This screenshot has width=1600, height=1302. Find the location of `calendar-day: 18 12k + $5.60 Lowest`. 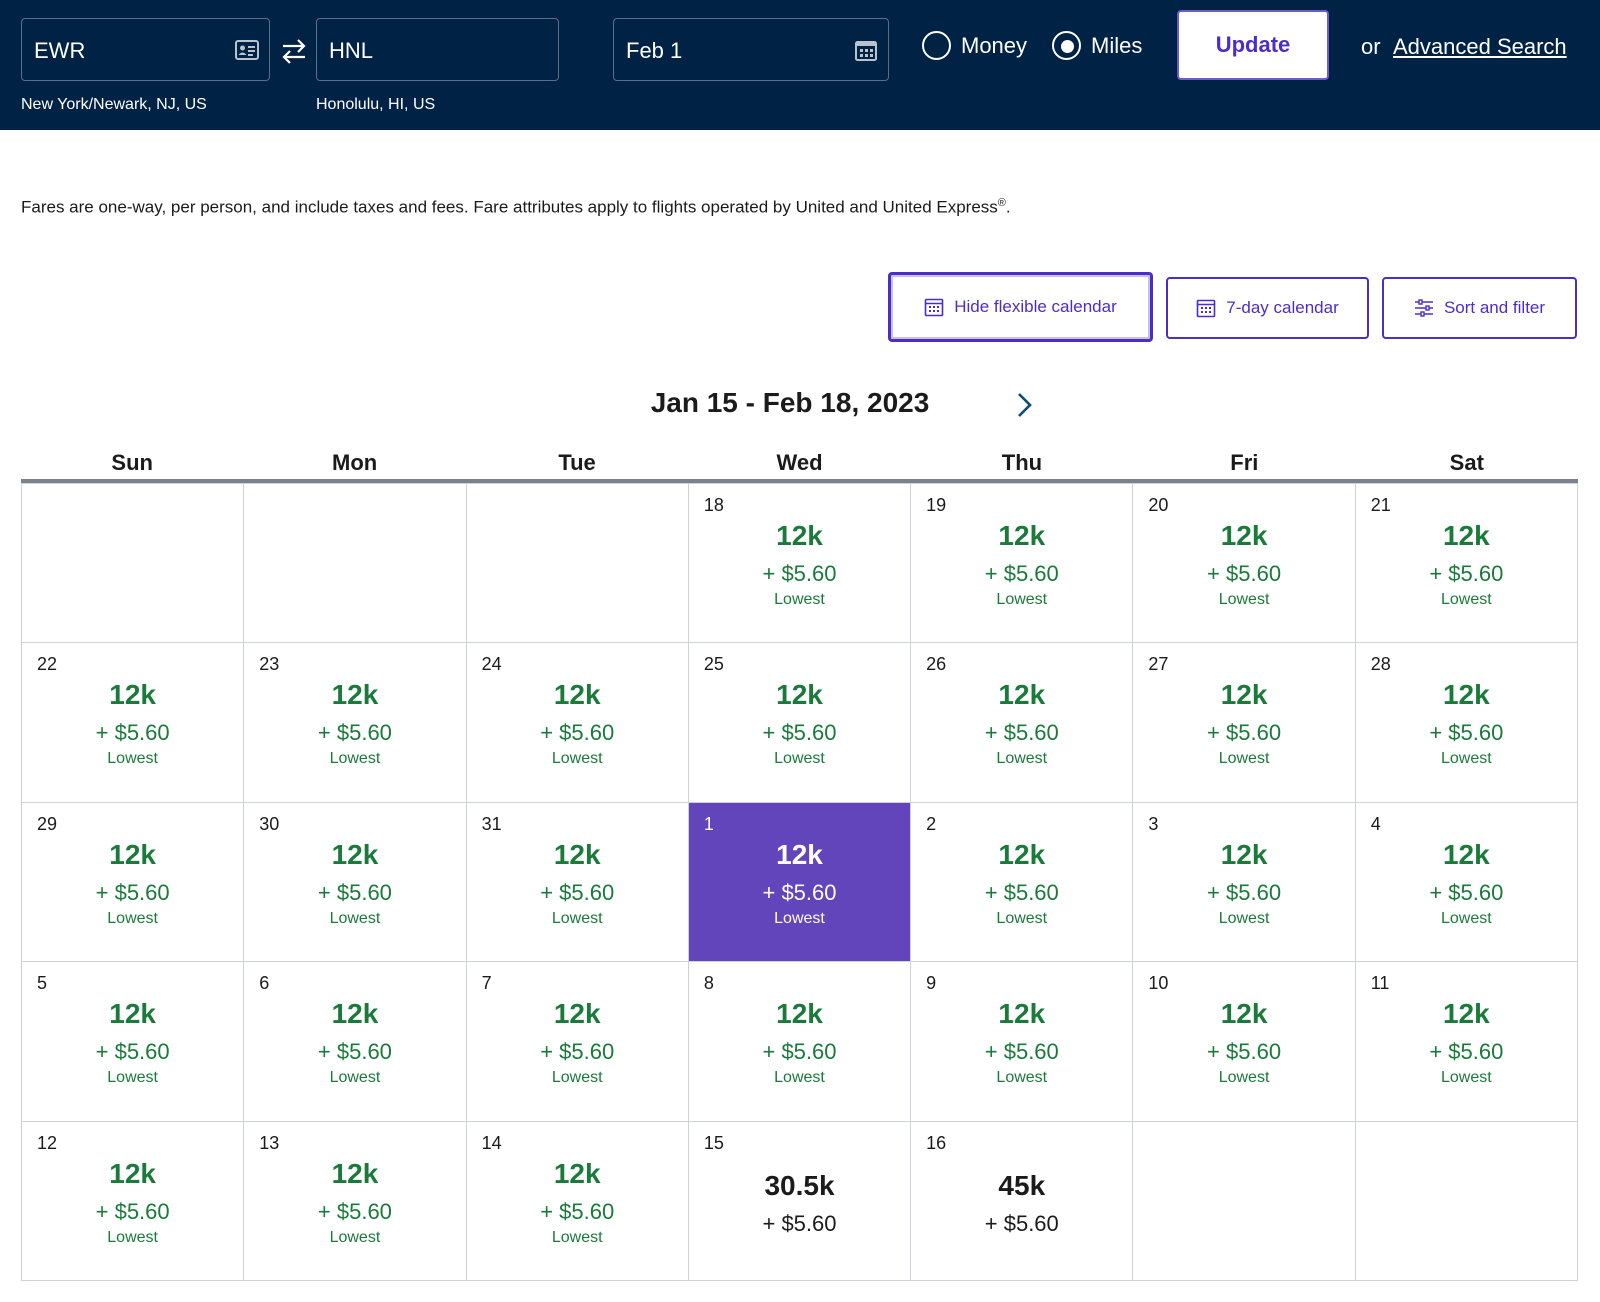

calendar-day: 18 12k + $5.60 Lowest is located at coordinates (800, 564).